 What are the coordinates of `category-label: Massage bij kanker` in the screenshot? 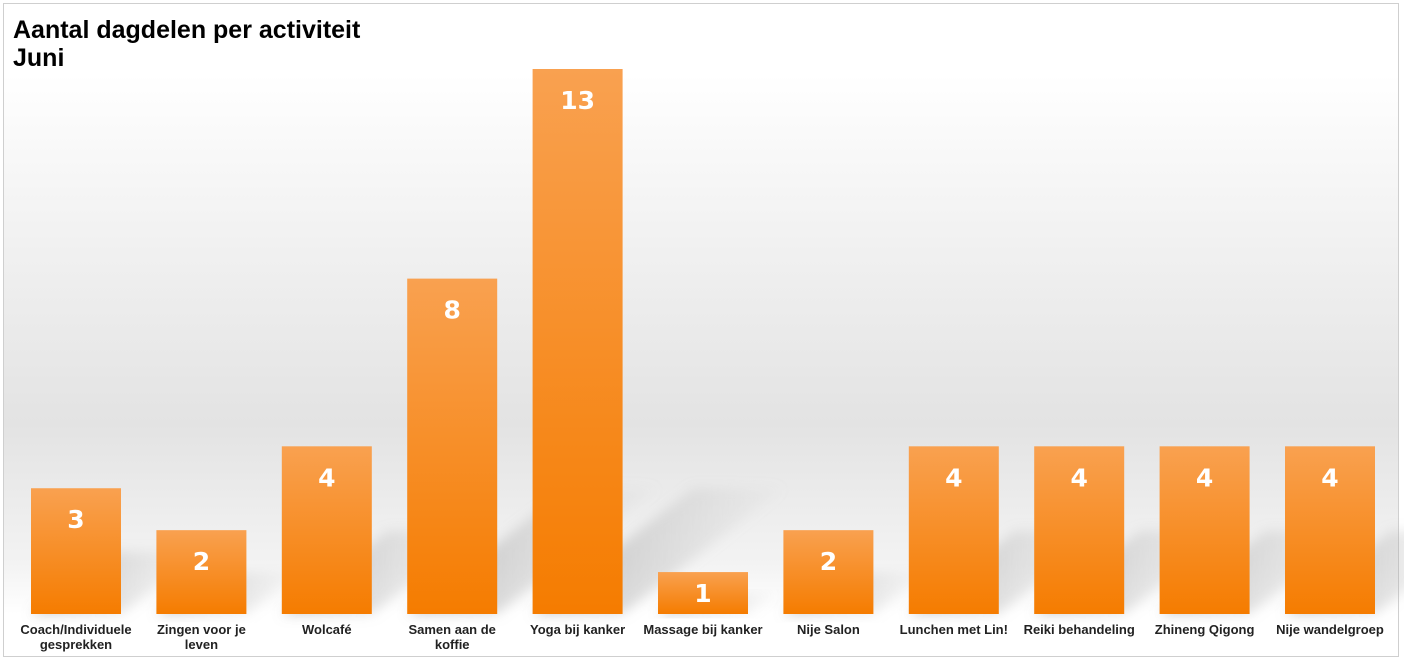 It's located at (702, 629).